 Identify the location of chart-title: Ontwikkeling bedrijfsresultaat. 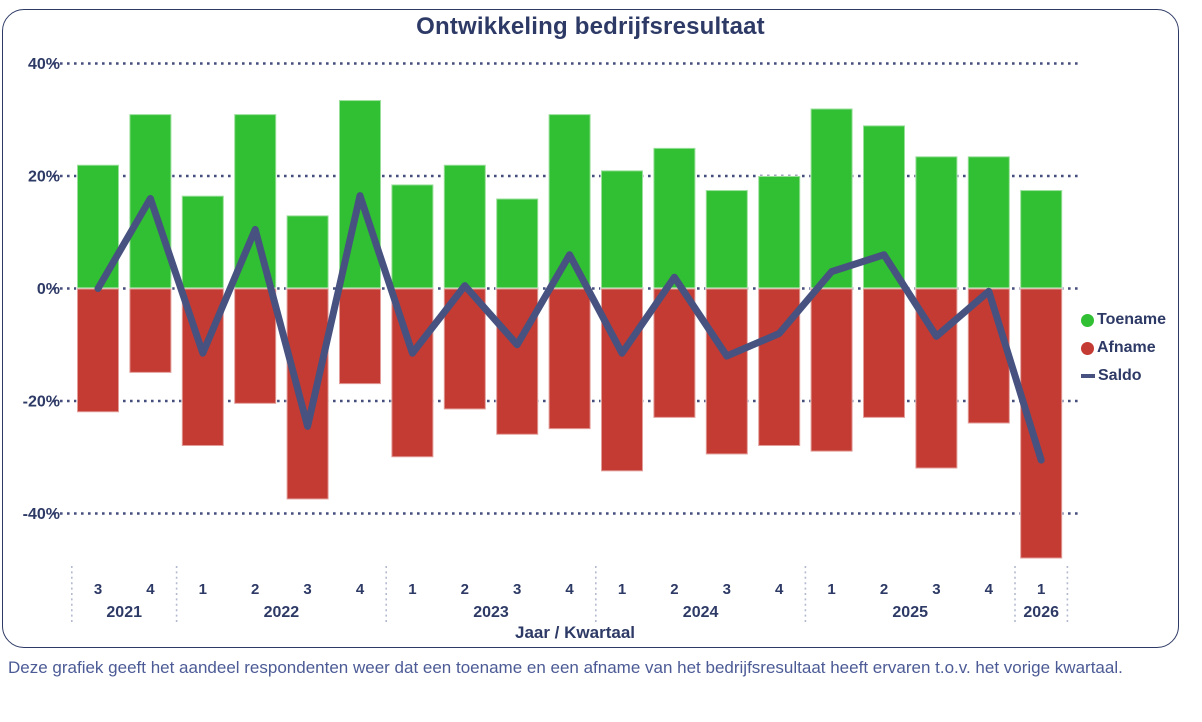
(590, 26).